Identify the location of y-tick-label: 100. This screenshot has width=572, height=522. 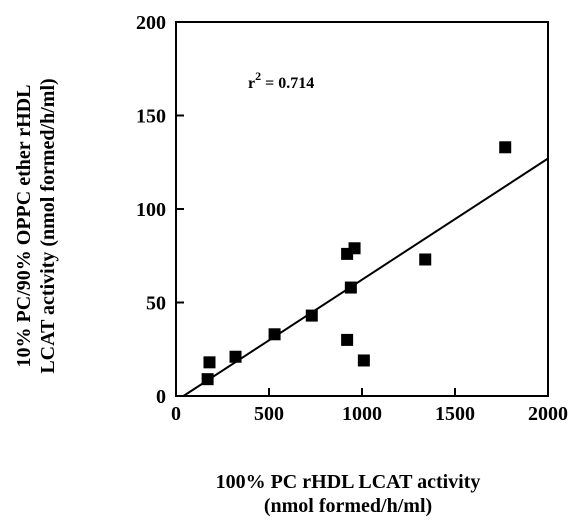
(151, 210).